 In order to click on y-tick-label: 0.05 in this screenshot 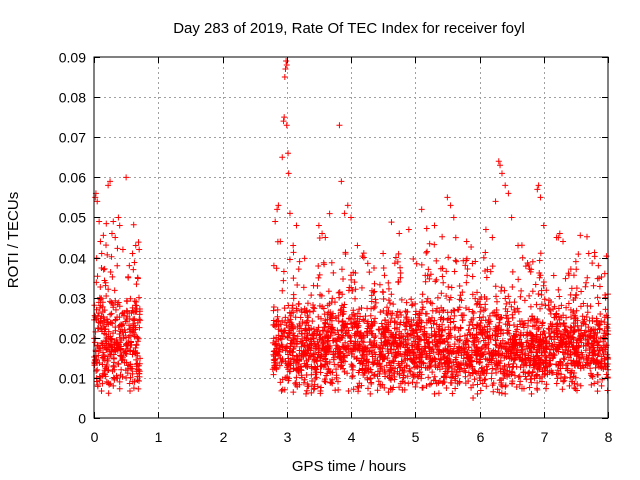, I will do `click(72, 218)`.